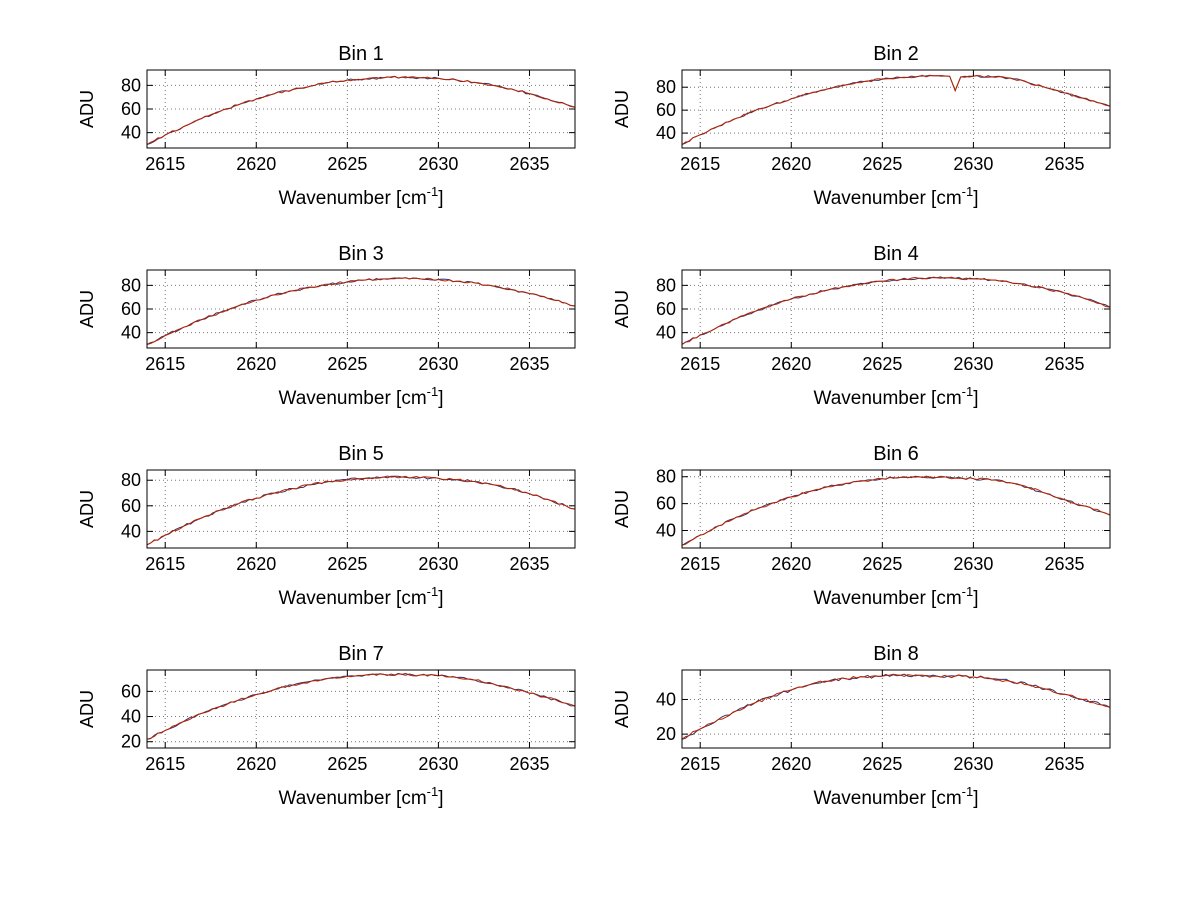 Image resolution: width=1200 pixels, height=901 pixels. What do you see at coordinates (896, 54) in the screenshot?
I see `subplot-title: Bin 2` at bounding box center [896, 54].